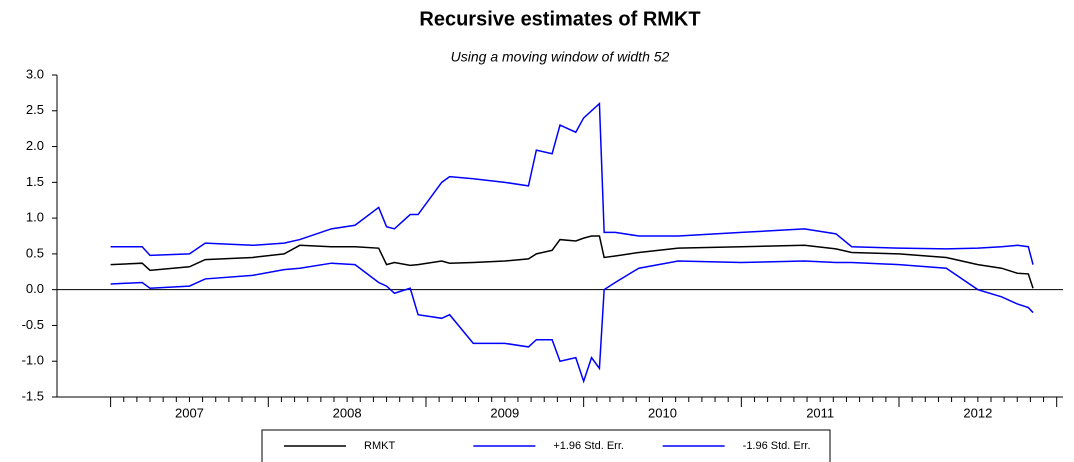 The width and height of the screenshot is (1074, 462). What do you see at coordinates (777, 446) in the screenshot?
I see `legend-label: -1.96 Std. Err.` at bounding box center [777, 446].